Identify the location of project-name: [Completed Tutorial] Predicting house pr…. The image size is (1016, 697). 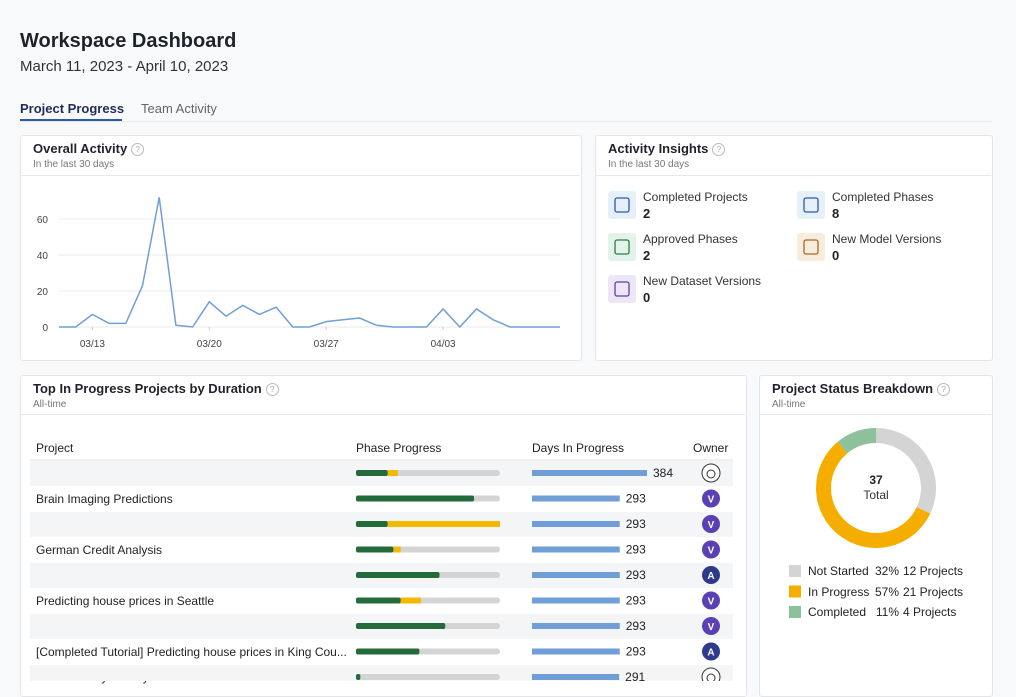
(191, 651).